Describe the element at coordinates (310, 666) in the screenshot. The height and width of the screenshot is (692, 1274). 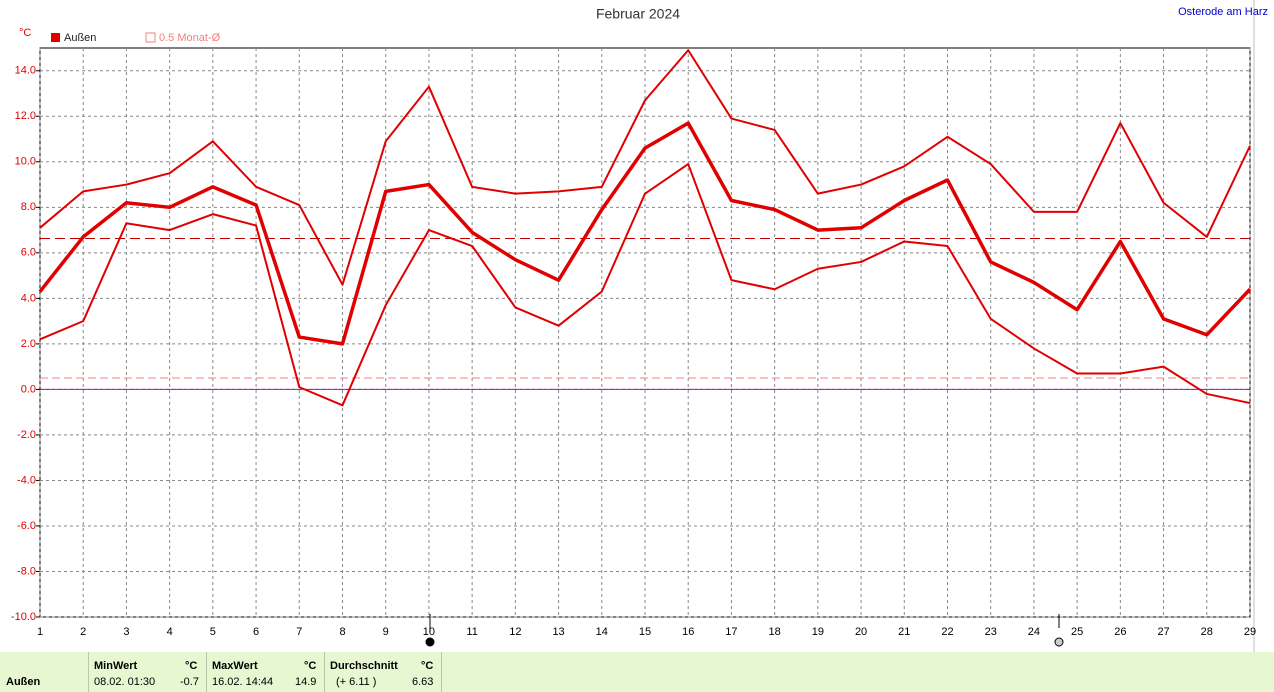
I see `max-unit: °C` at that location.